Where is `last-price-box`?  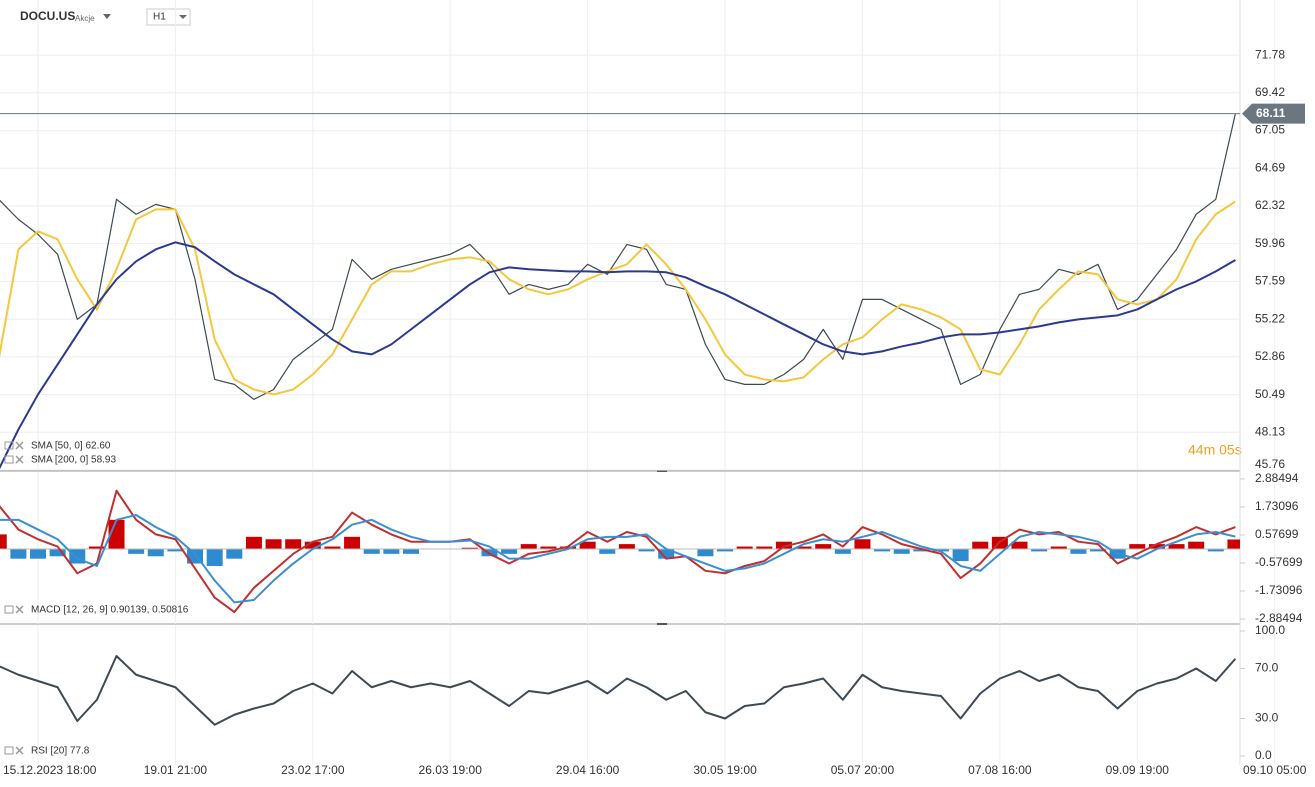 last-price-box is located at coordinates (1273, 113).